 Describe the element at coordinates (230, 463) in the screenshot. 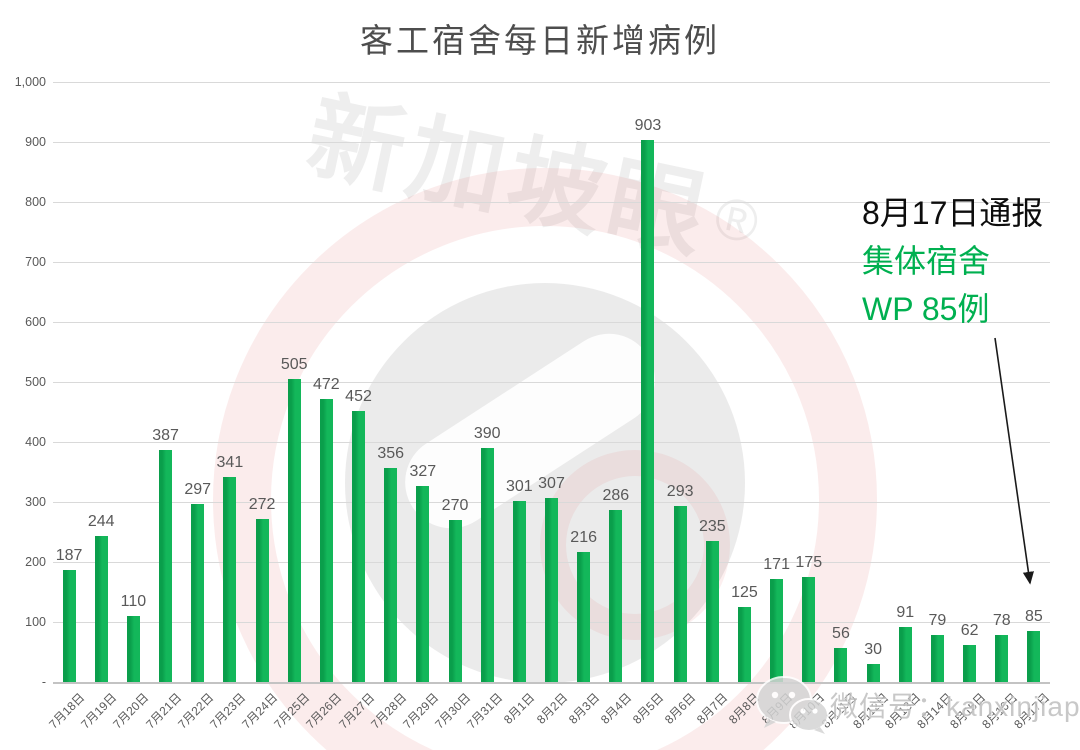

I see `bar-value-label: 341` at that location.